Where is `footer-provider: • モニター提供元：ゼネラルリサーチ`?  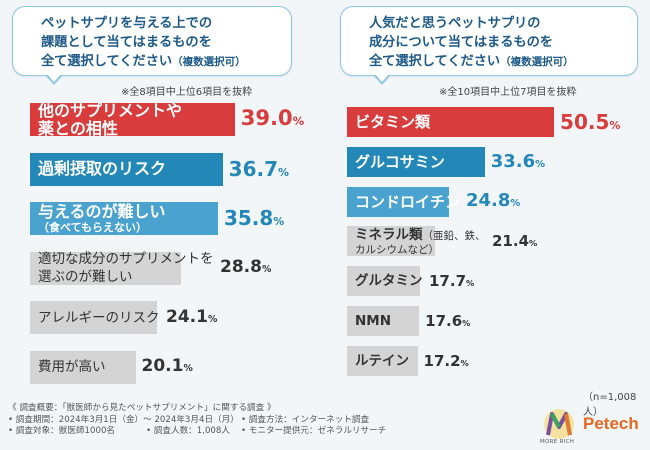 footer-provider: • モニター提供元：ゼネラルリサーチ is located at coordinates (314, 431).